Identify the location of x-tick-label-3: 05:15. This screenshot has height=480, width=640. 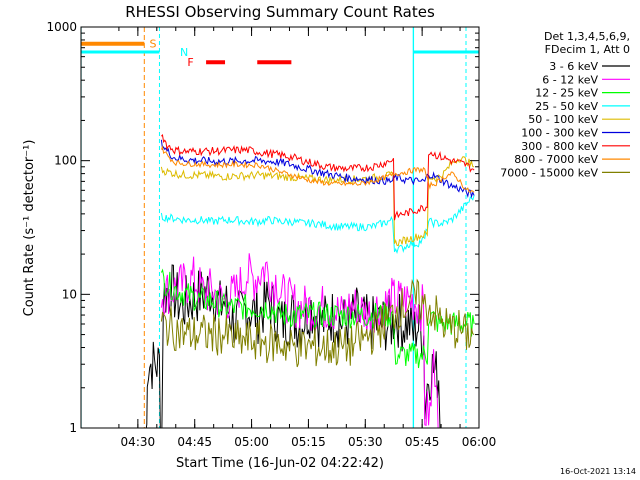
(308, 442).